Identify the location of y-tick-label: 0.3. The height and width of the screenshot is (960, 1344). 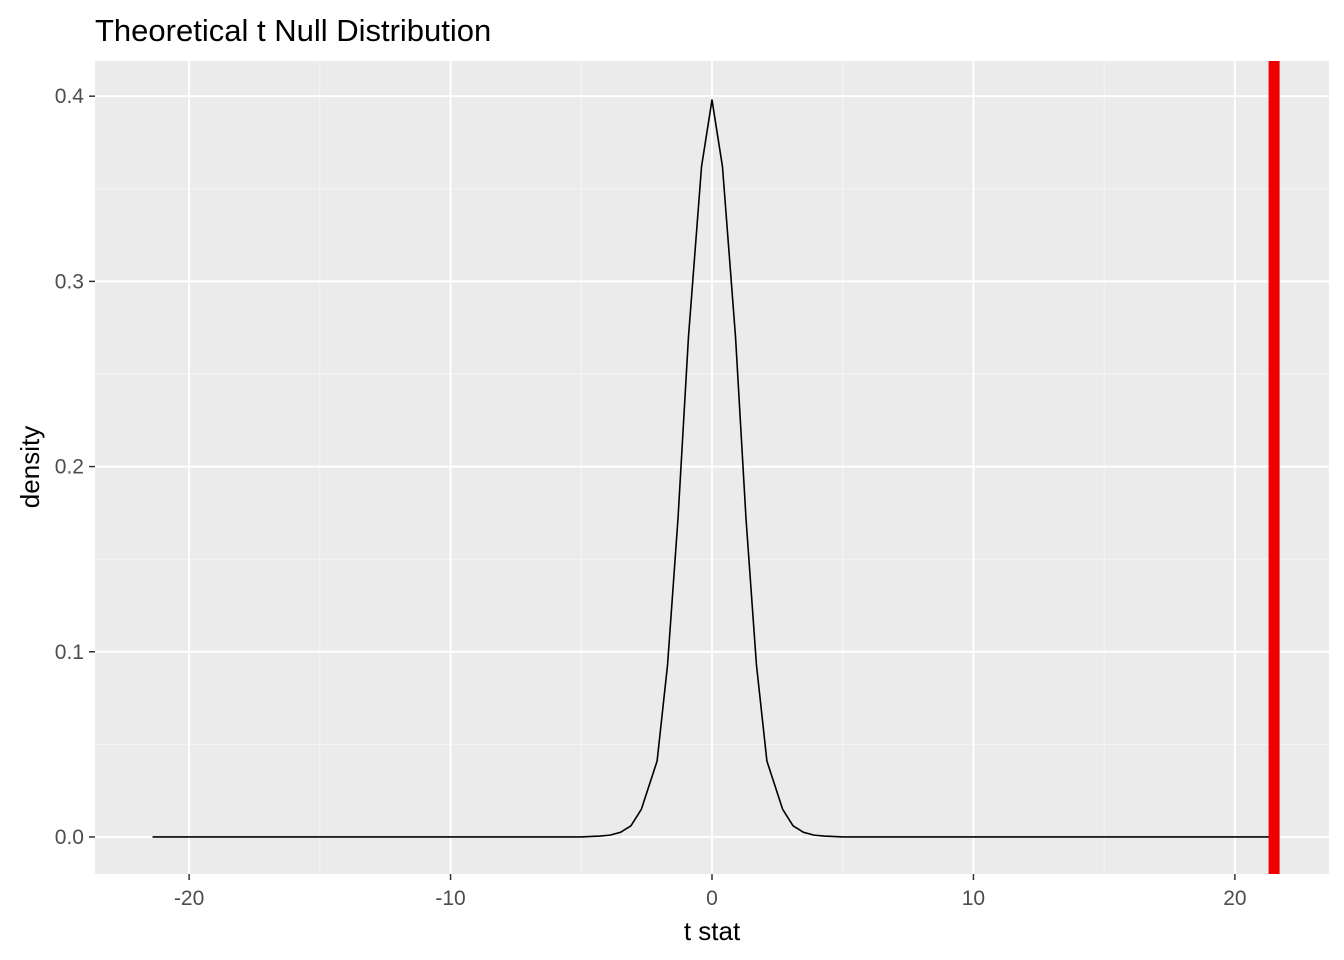
(69, 281).